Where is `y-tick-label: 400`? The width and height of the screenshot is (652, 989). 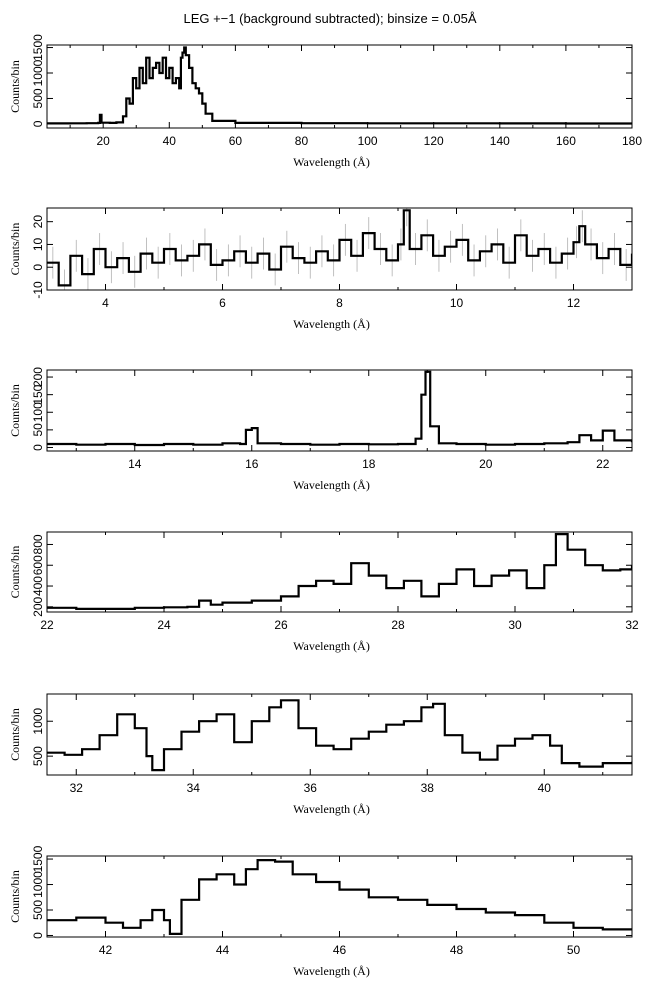
y-tick-label: 400 is located at coordinates (38, 586).